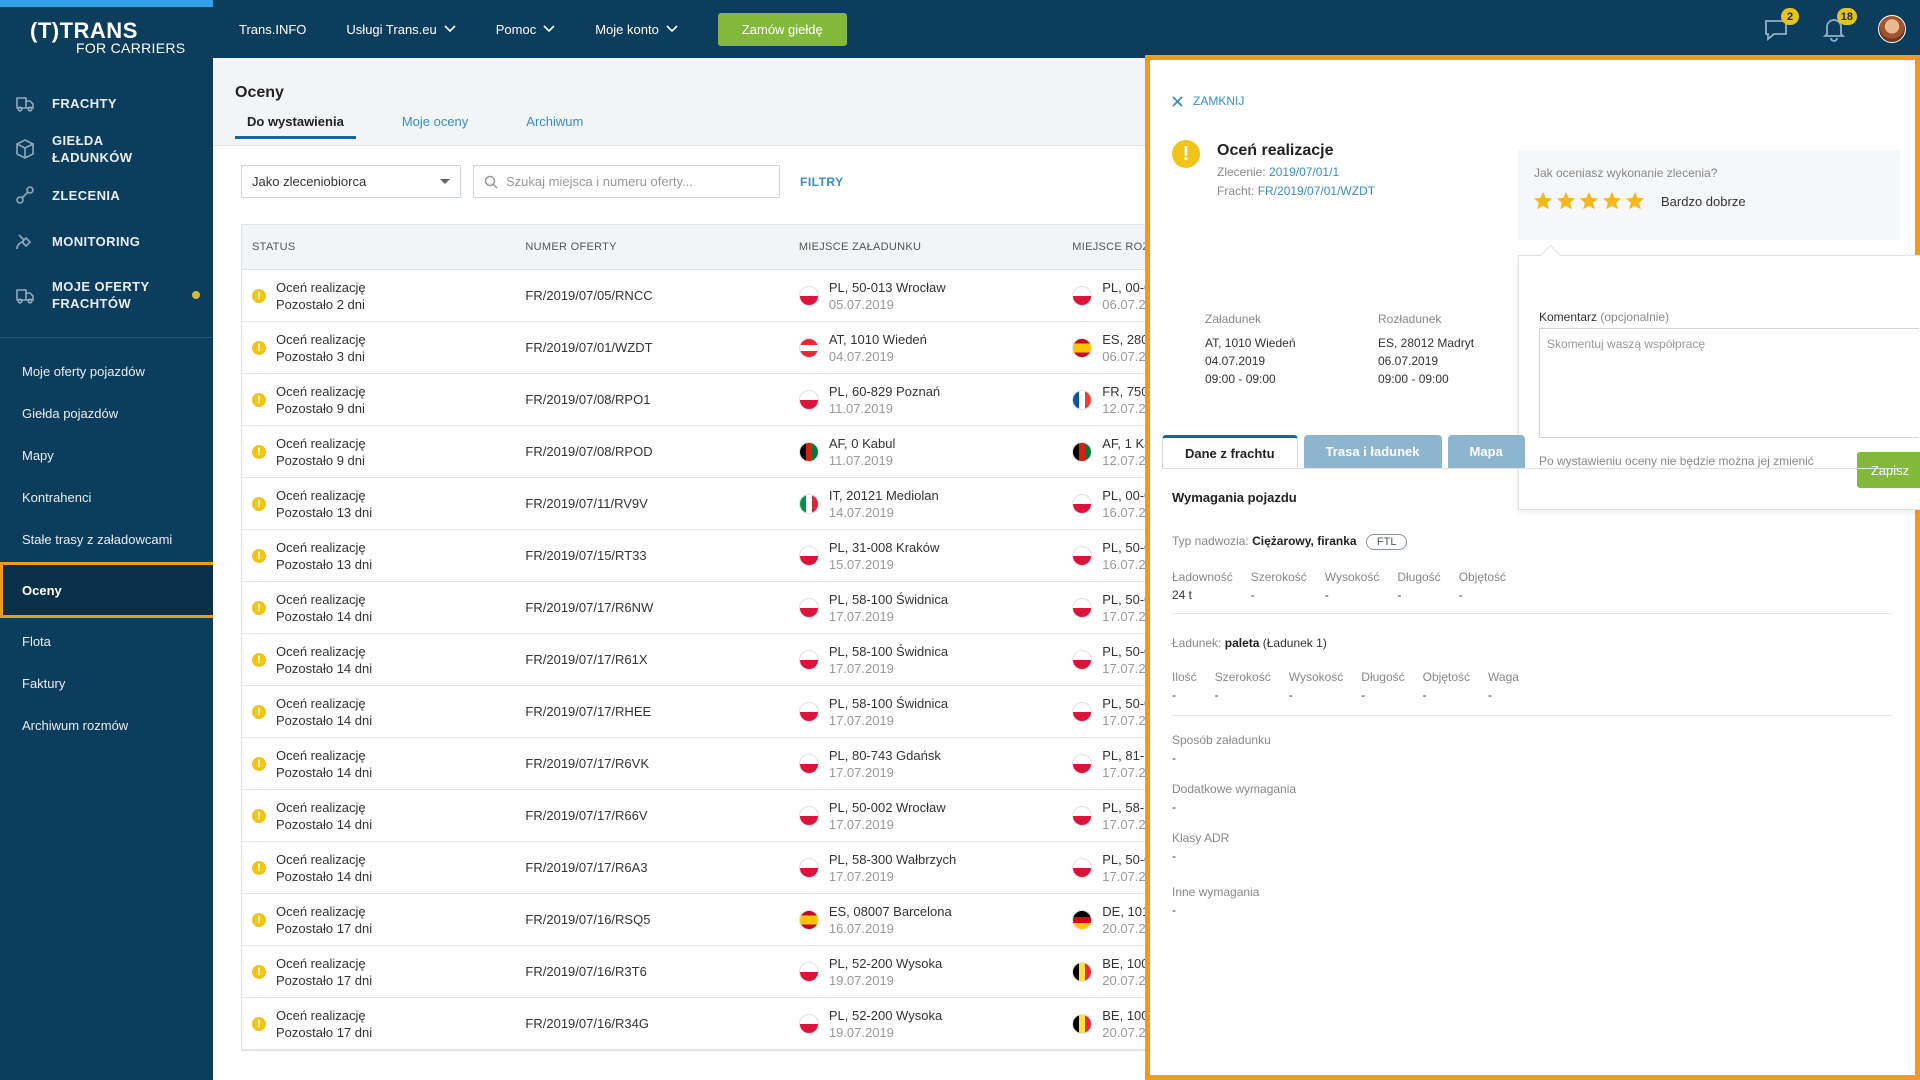 The image size is (1920, 1080). What do you see at coordinates (1486, 451) in the screenshot?
I see `tab-mapa: Mapa` at bounding box center [1486, 451].